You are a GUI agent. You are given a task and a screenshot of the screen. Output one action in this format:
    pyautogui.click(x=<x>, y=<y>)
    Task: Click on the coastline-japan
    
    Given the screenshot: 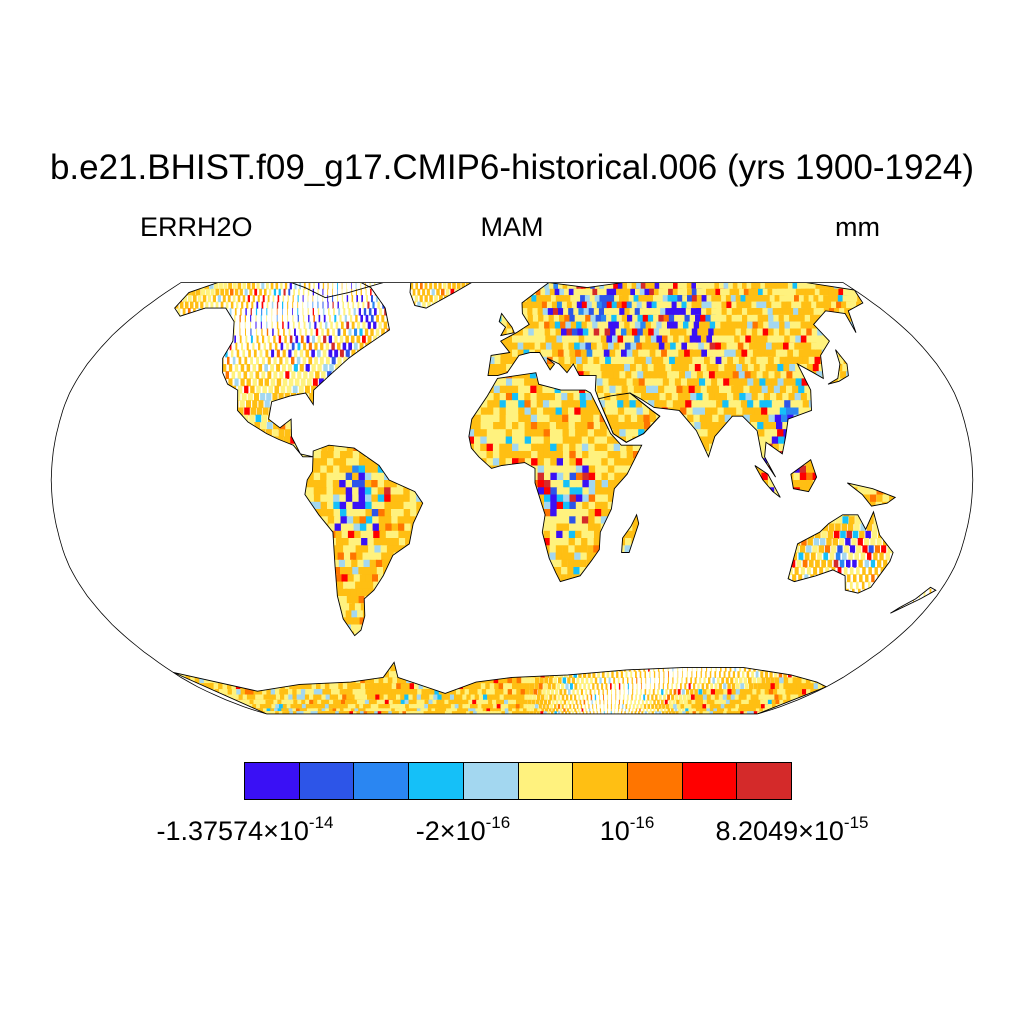 What is the action you would take?
    pyautogui.click(x=838, y=367)
    